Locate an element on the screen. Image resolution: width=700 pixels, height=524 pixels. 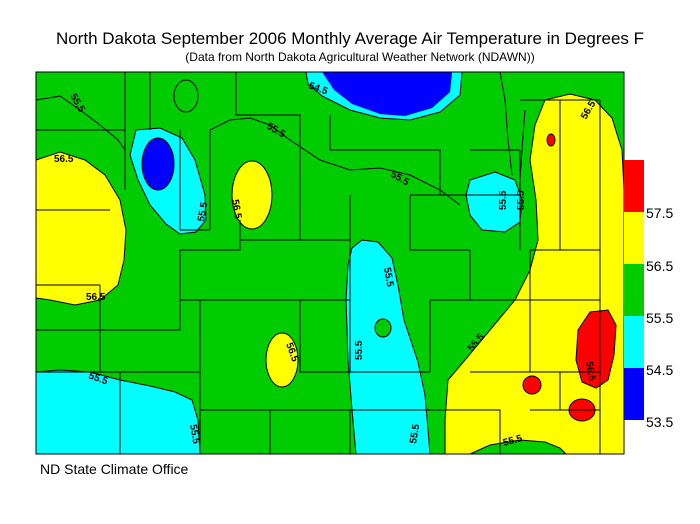
legend-swatch-green is located at coordinates (634, 290).